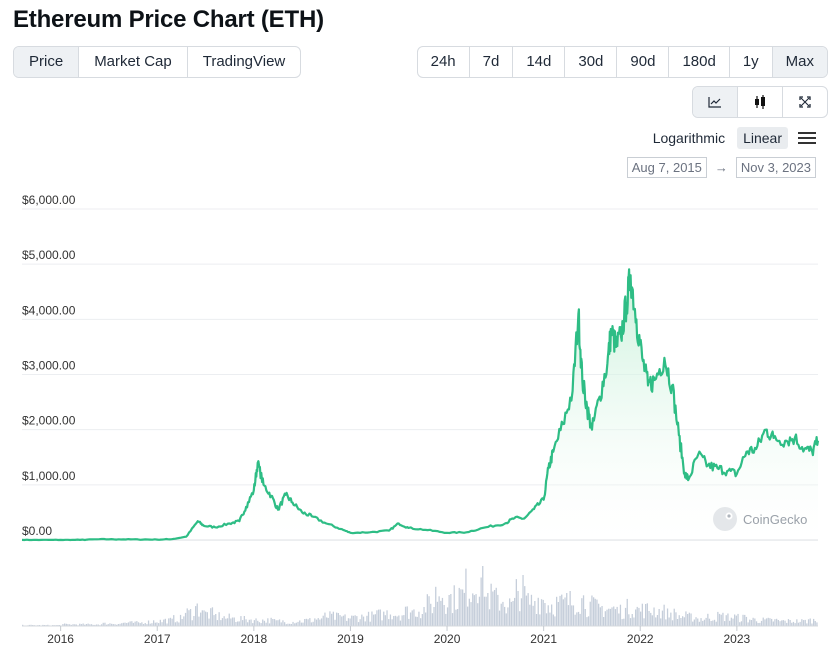 This screenshot has width=834, height=646. What do you see at coordinates (805, 102) in the screenshot?
I see `expand-button` at bounding box center [805, 102].